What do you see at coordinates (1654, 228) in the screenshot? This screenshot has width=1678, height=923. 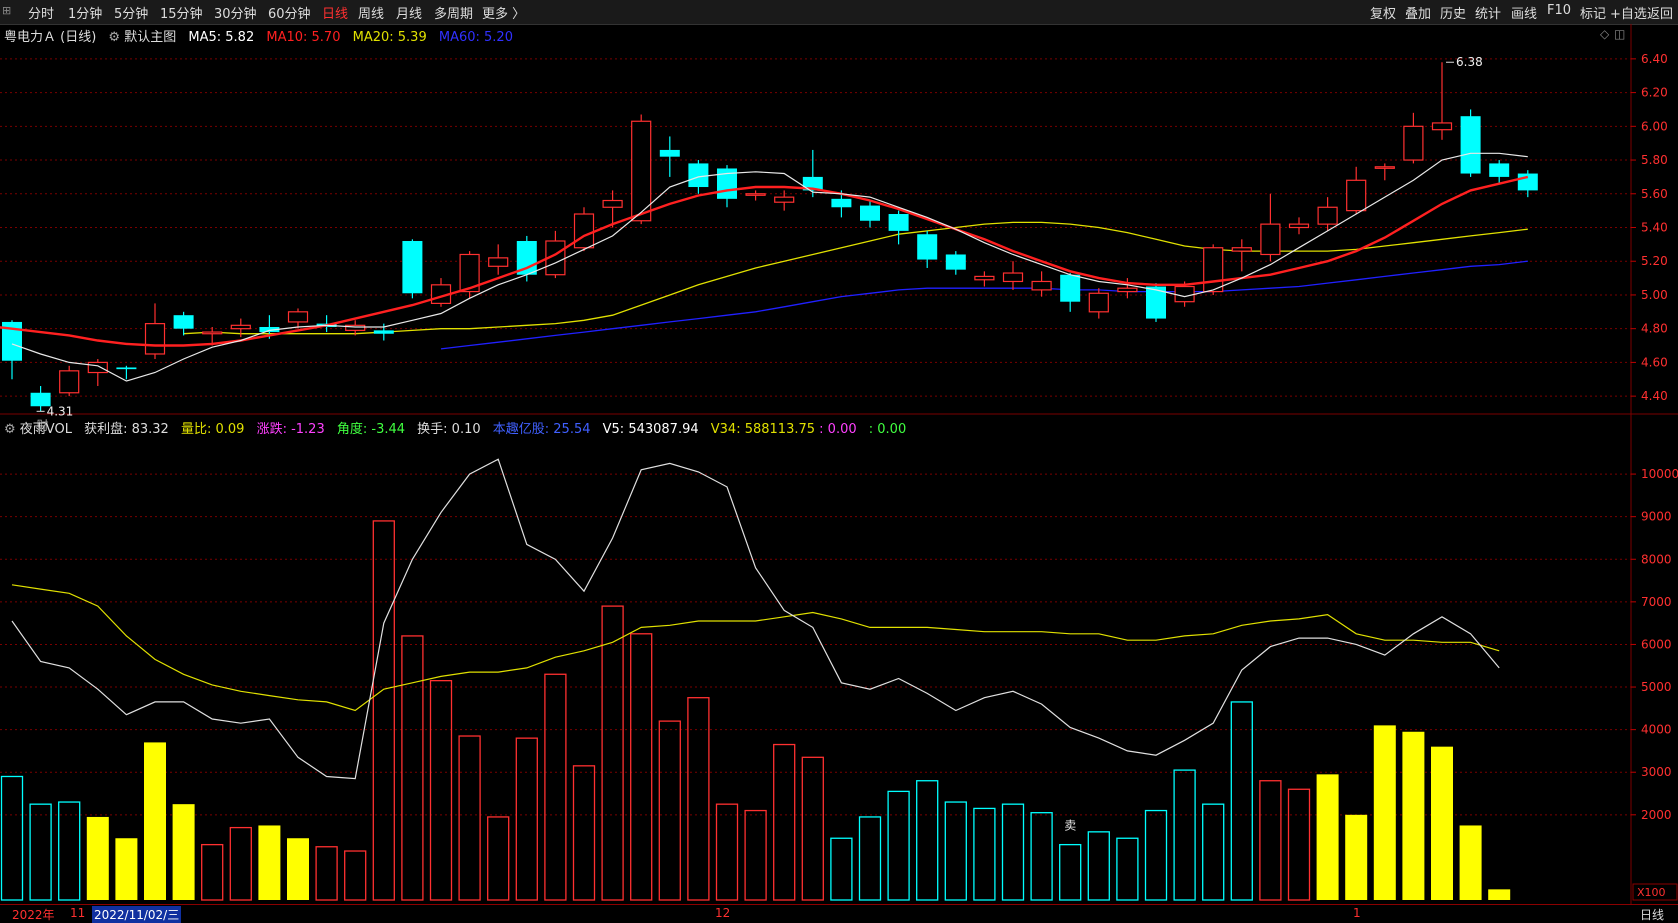 I see `y-tick-label: 5.40` at bounding box center [1654, 228].